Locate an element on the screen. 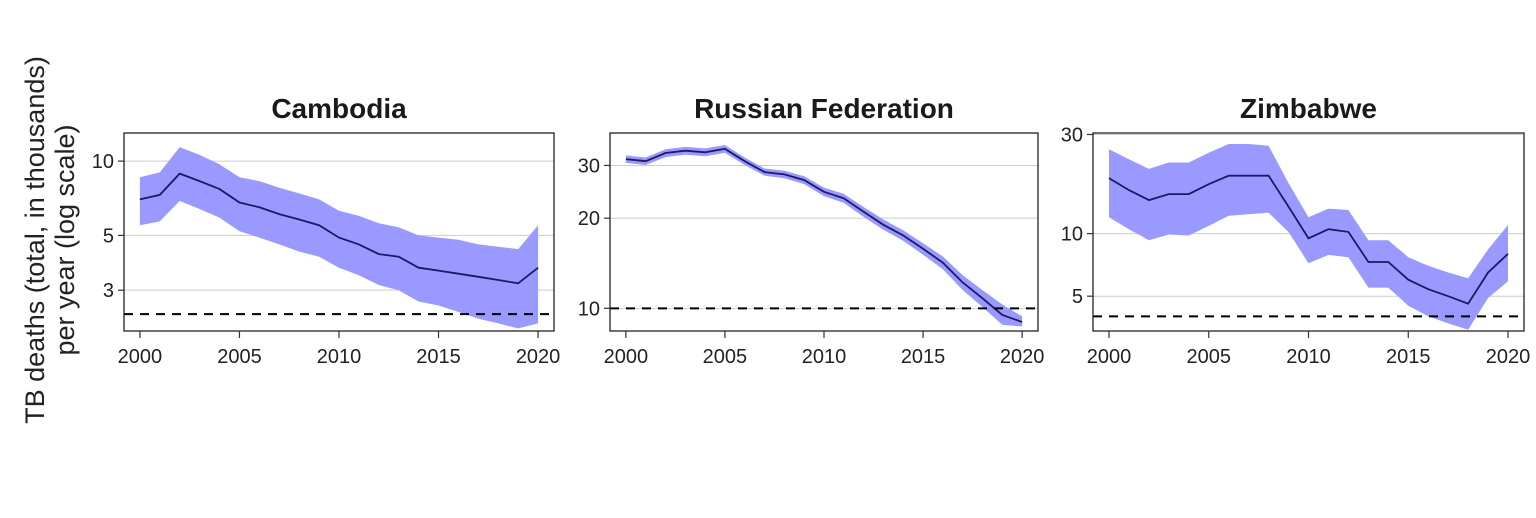  y-axis-label-line-1: TB deaths (total, in thousands) is located at coordinates (35, 240).